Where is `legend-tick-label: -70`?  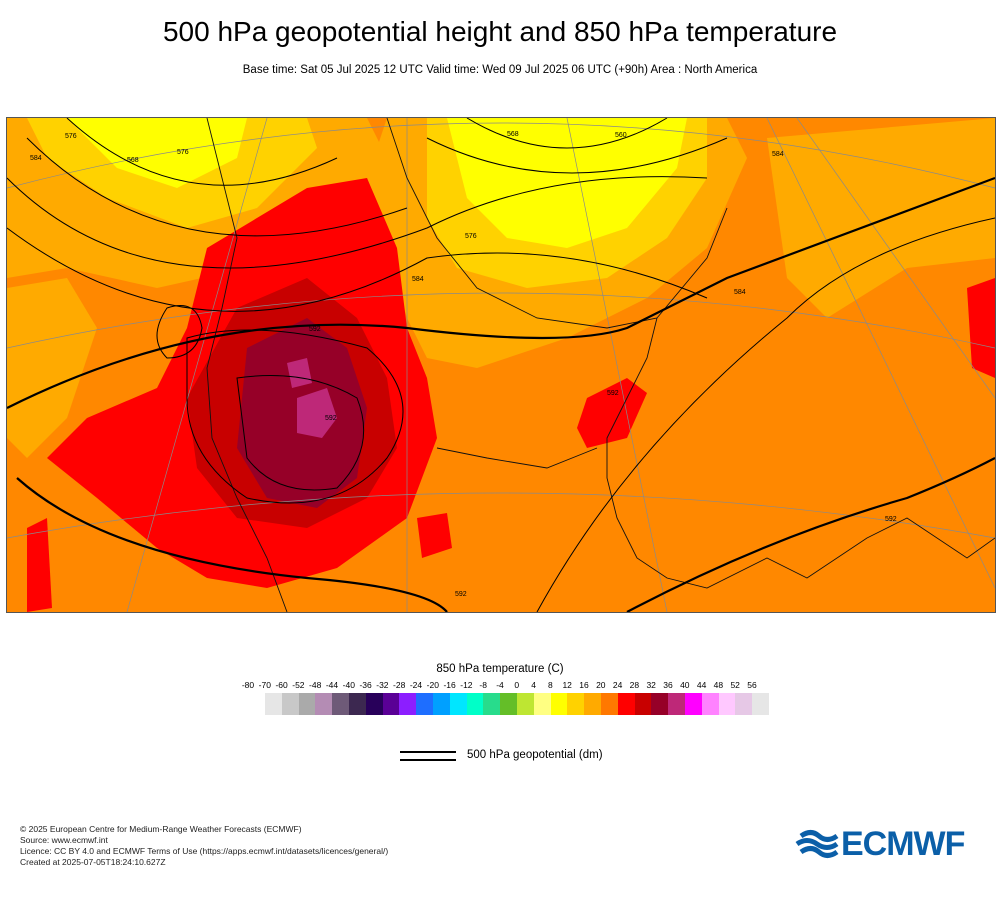
legend-tick-label: -70 is located at coordinates (264, 685).